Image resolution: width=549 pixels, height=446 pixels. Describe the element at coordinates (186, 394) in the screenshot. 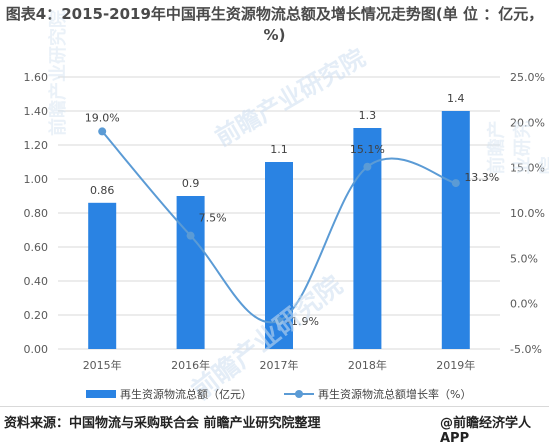

I see `legend-bar-label: 再生资源物流总额（亿元）` at that location.